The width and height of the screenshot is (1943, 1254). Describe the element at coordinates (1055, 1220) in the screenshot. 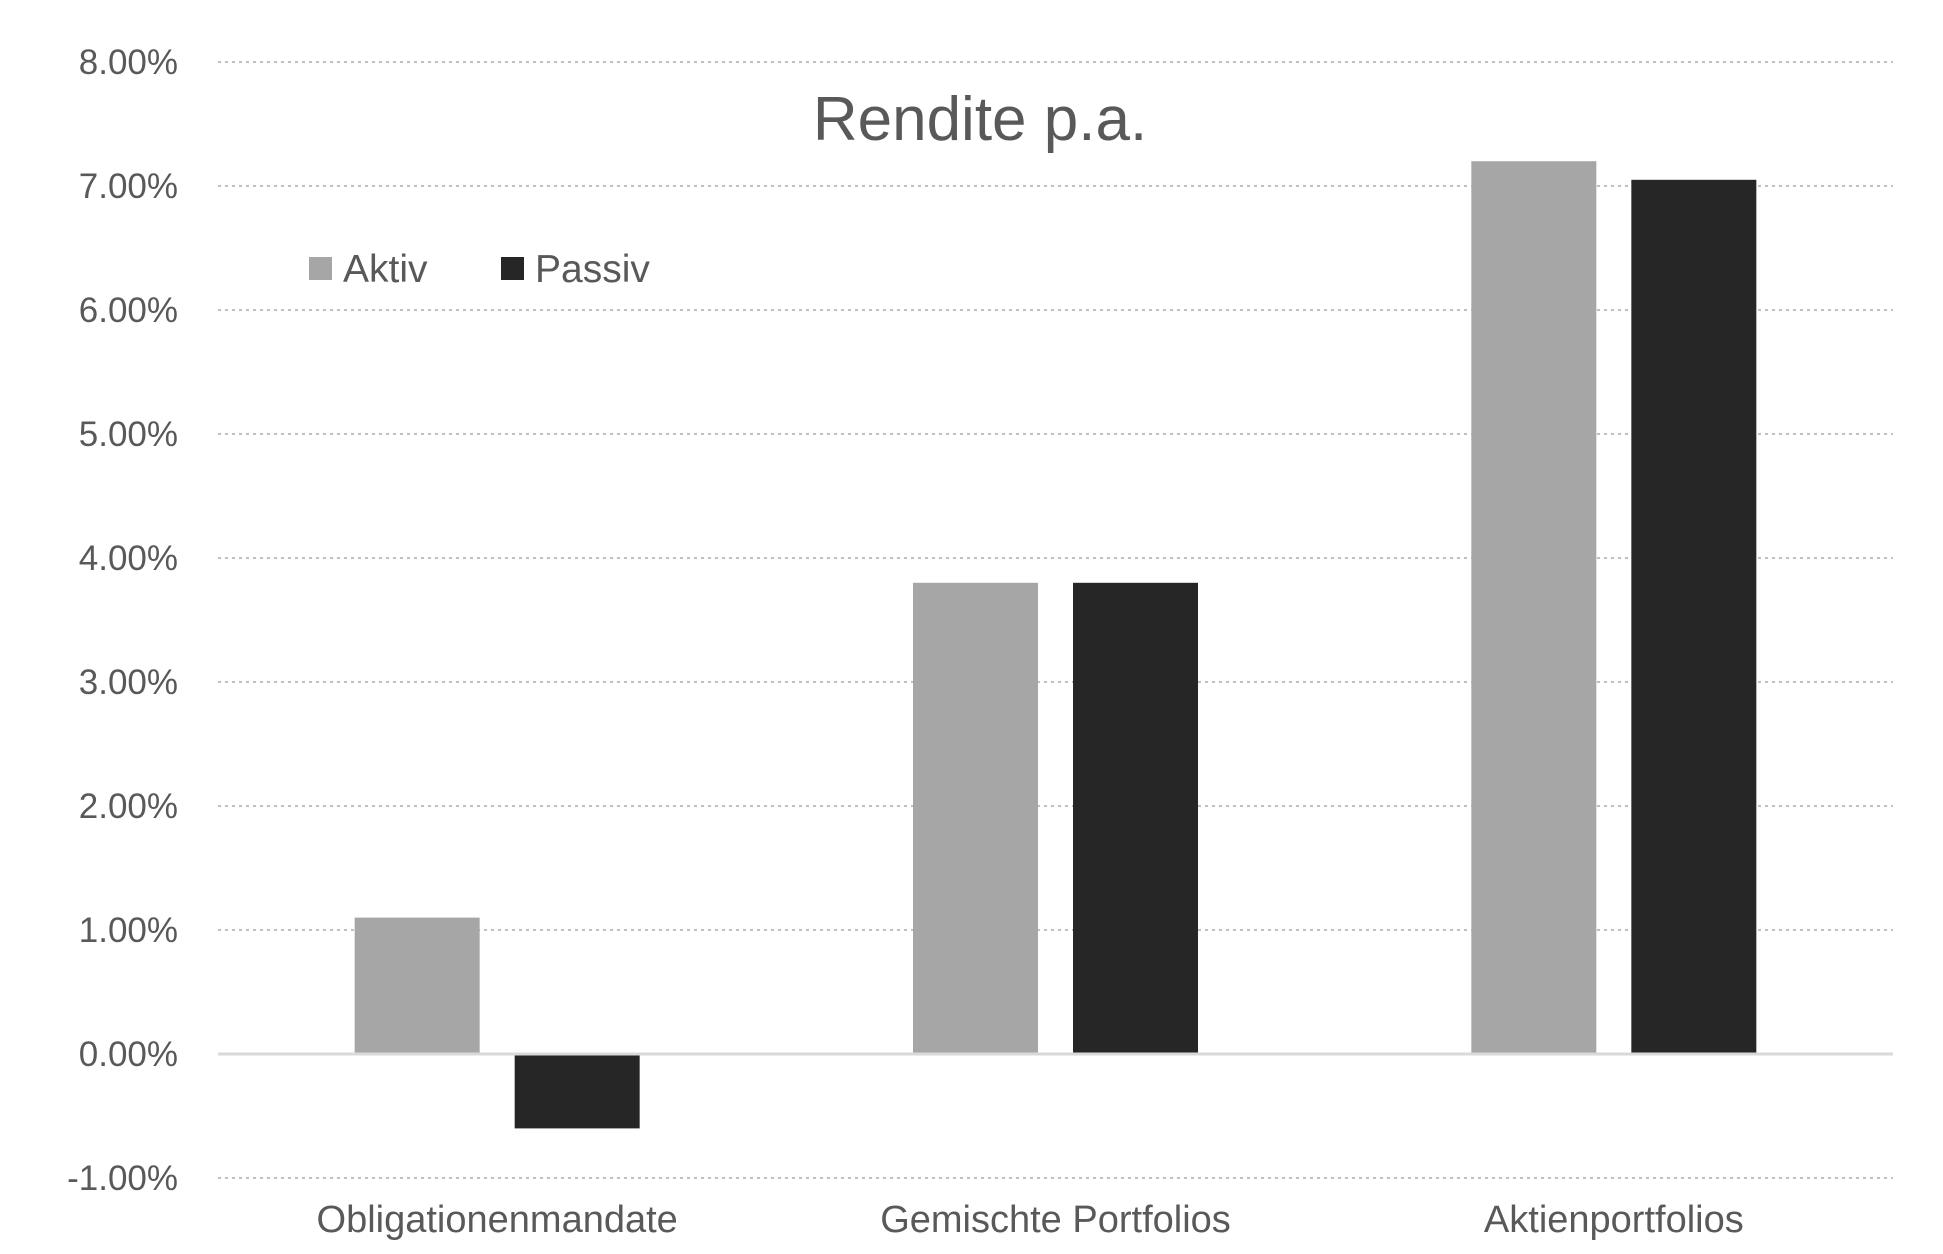

I see `x-category-label: Gemischte Portfolios` at that location.